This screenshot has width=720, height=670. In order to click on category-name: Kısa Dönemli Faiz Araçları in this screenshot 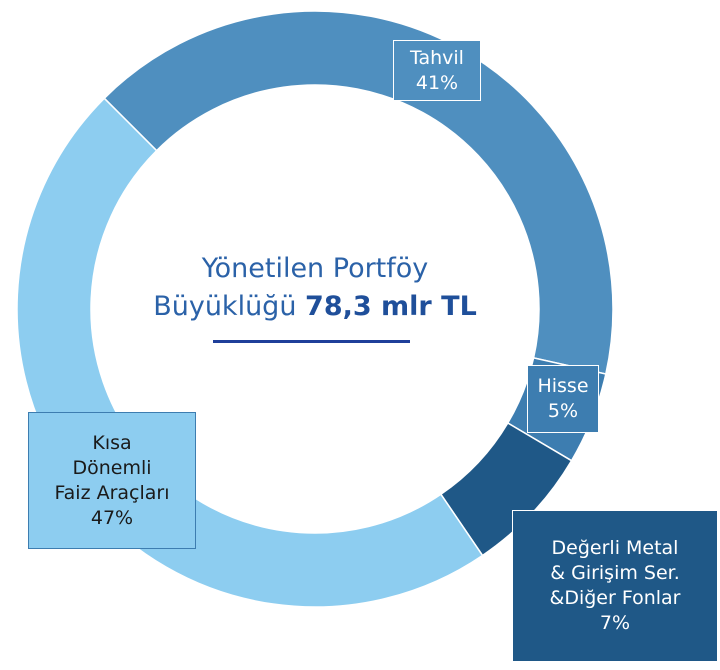, I will do `click(112, 467)`.